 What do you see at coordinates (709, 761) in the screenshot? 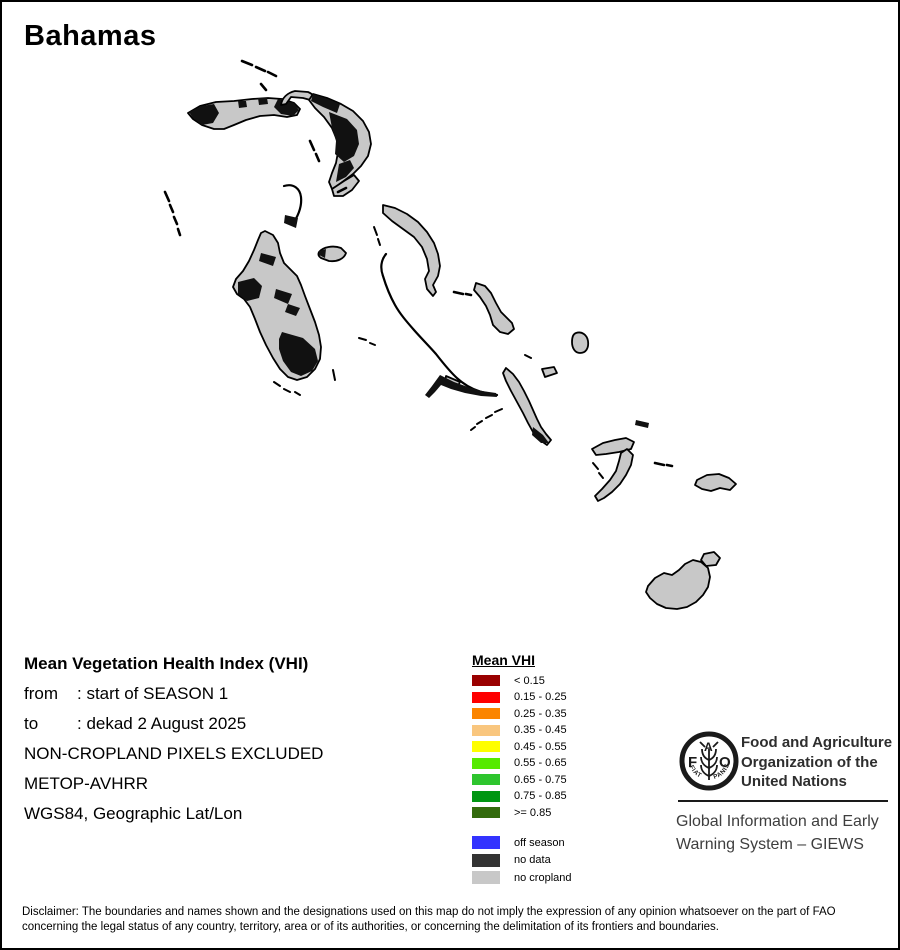
I see `fao-logo-icon: F A O FIAT PANIS` at bounding box center [709, 761].